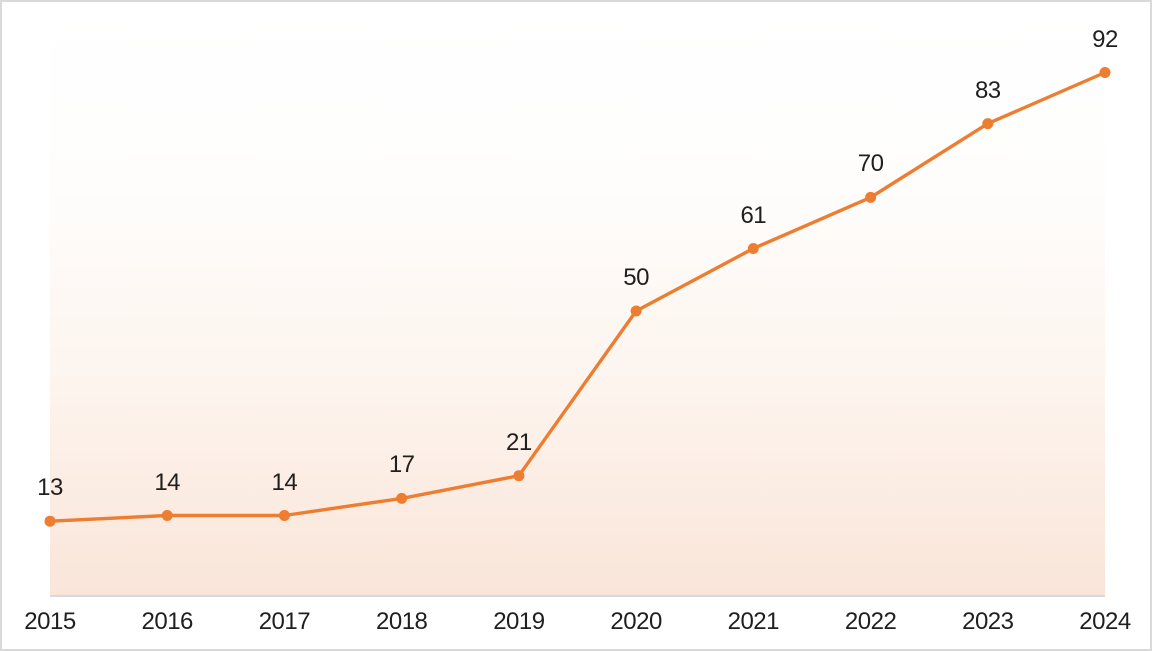  I want to click on x-axis-label: 2024, so click(1105, 621).